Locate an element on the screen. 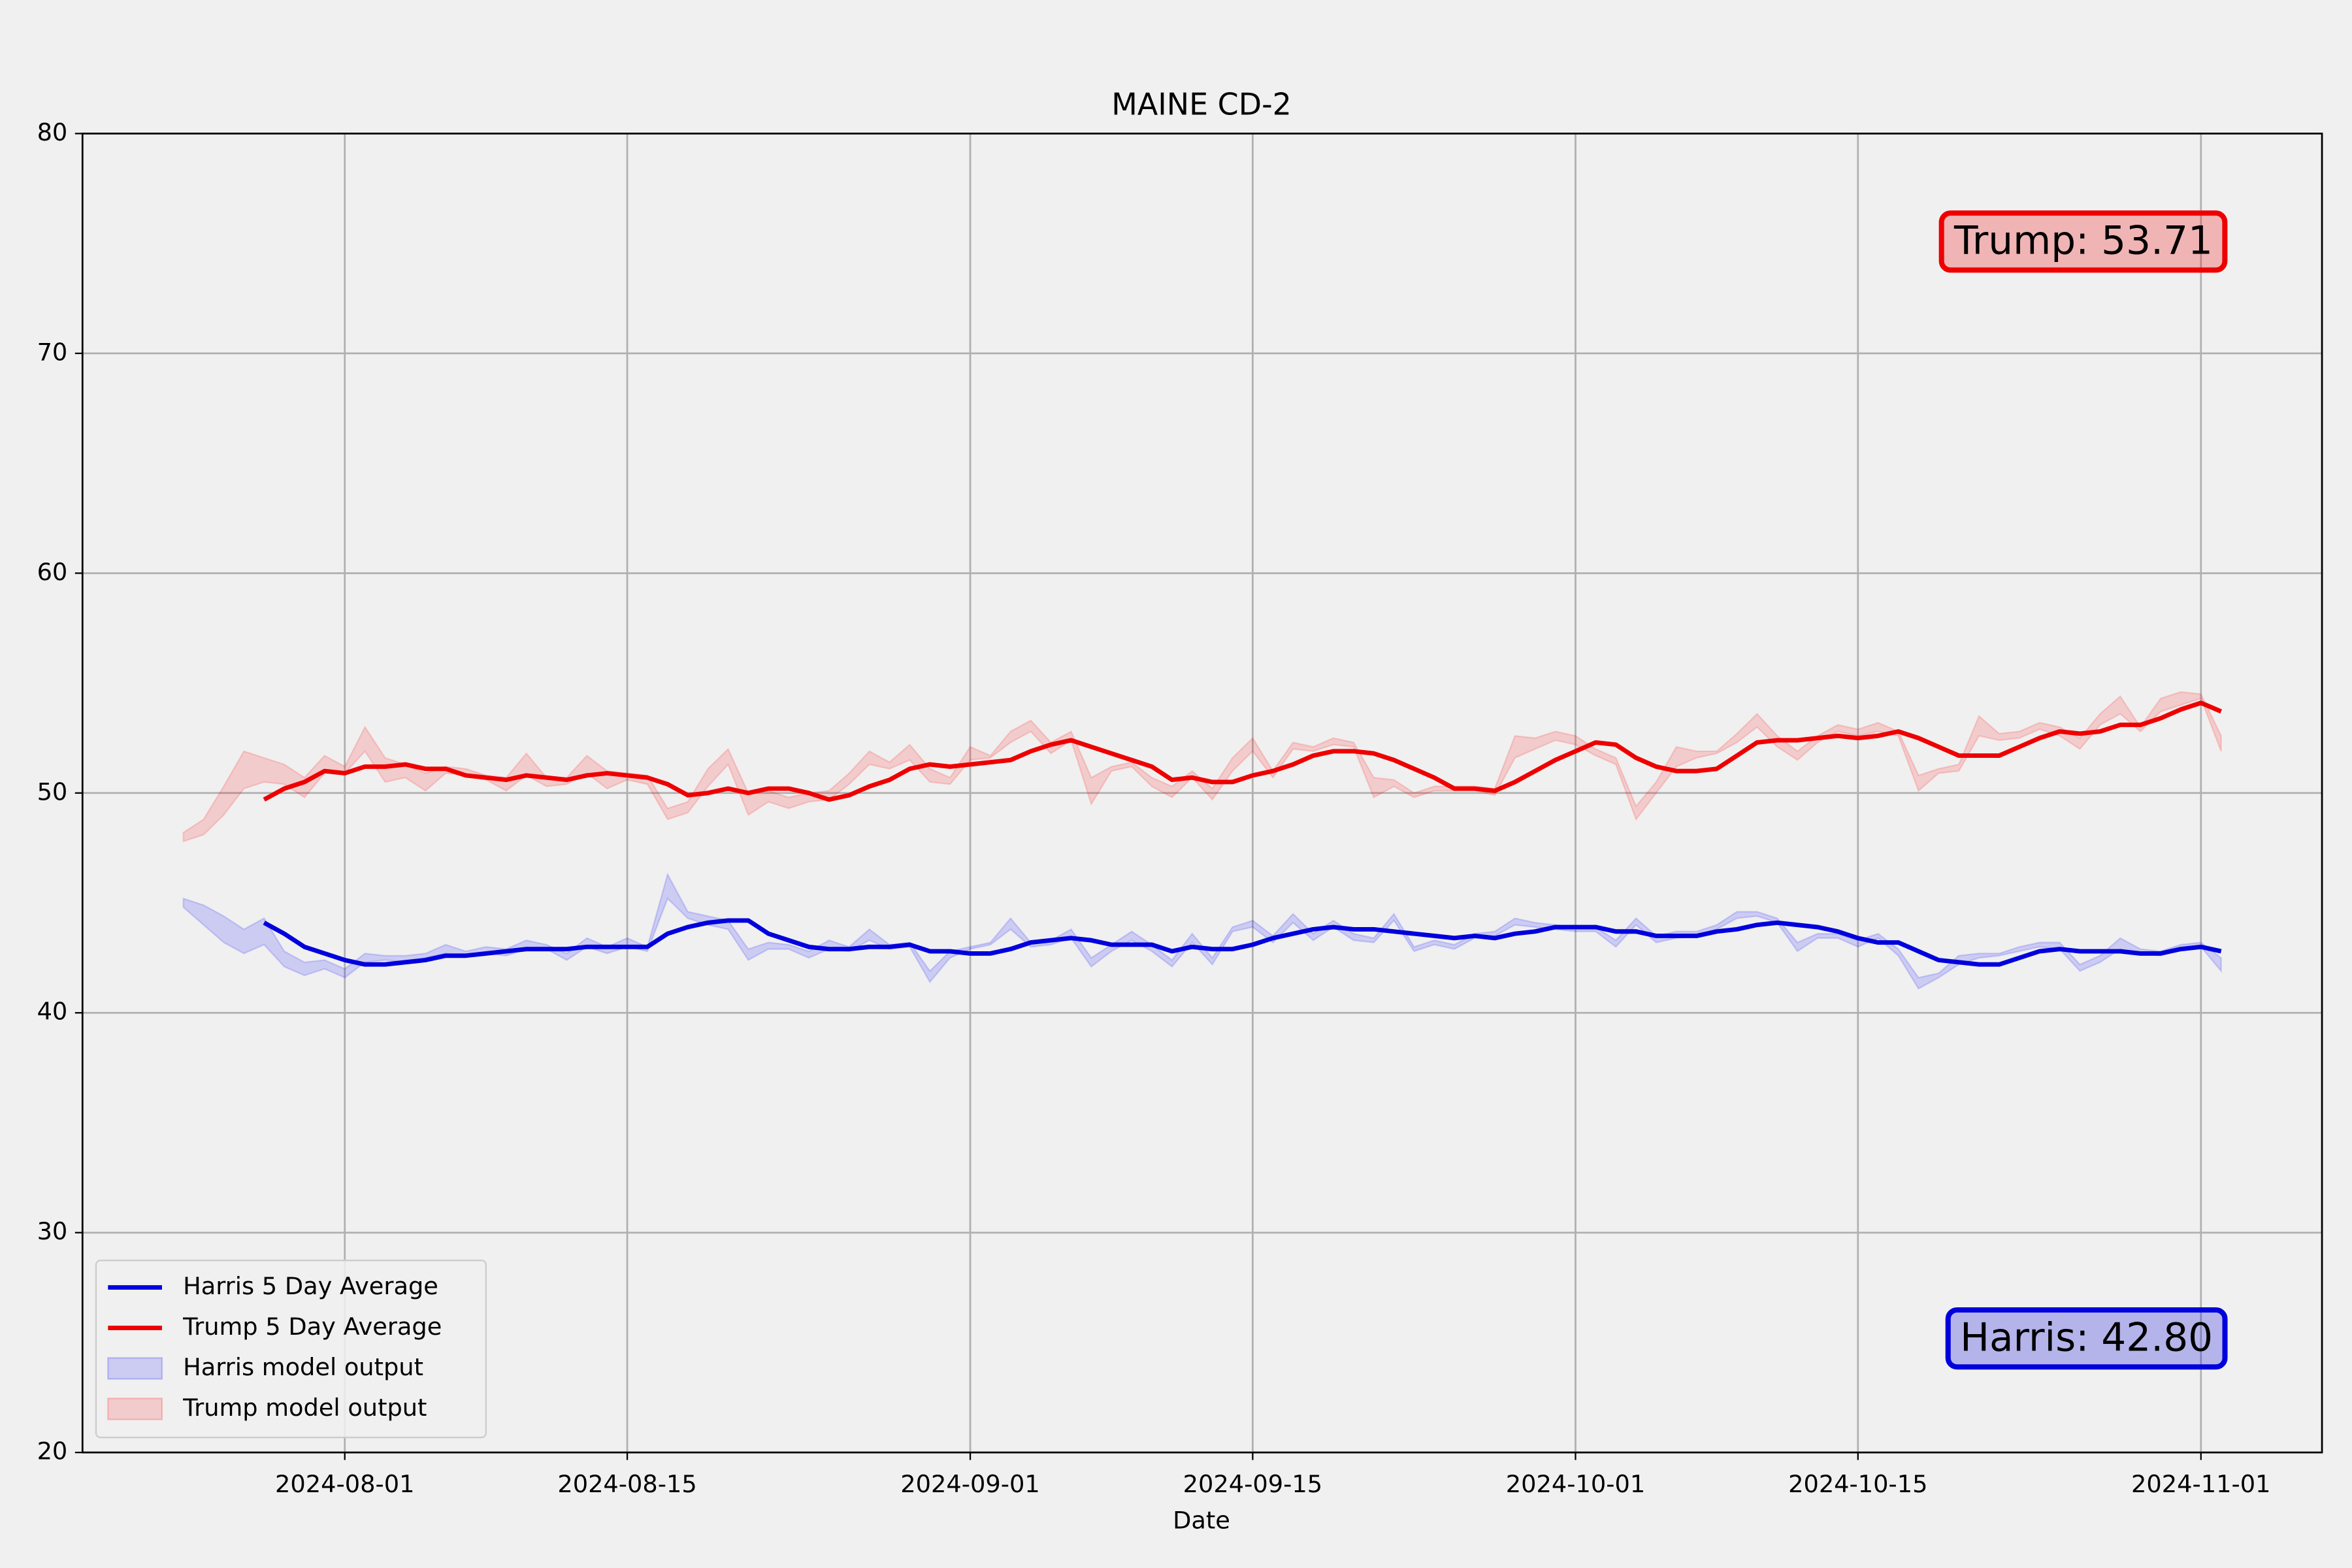  y-tick-label: 50 is located at coordinates (52, 791).